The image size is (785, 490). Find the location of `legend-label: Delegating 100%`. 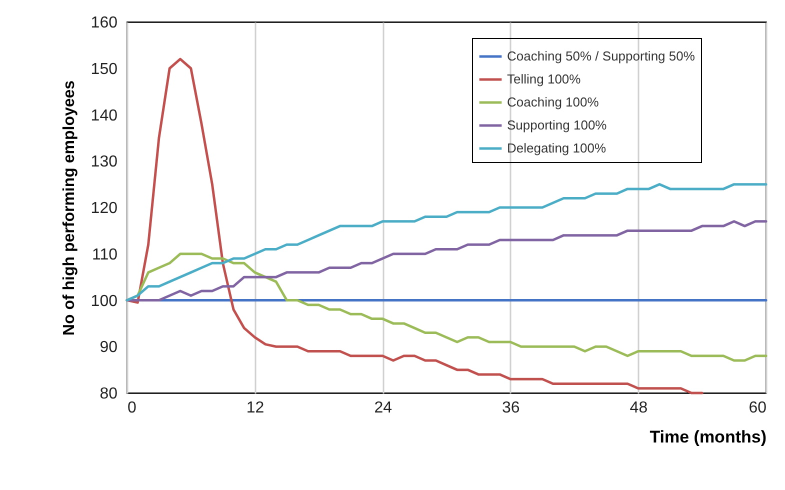

legend-label: Delegating 100% is located at coordinates (556, 148).